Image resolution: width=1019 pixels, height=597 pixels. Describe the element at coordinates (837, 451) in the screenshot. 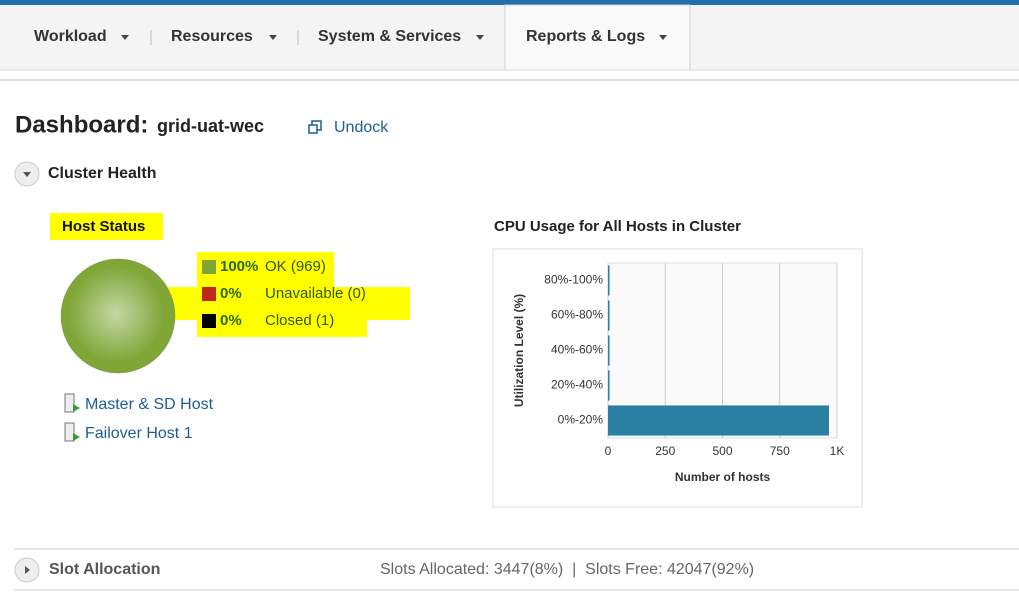

I see `x-tick-label: 1K` at that location.